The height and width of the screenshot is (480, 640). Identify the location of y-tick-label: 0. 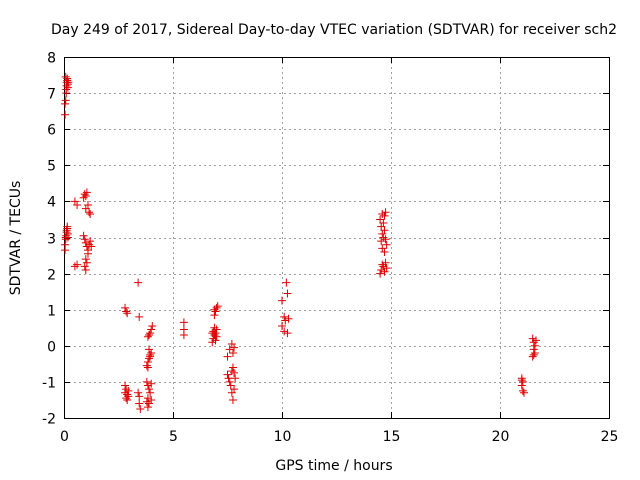
(51, 348).